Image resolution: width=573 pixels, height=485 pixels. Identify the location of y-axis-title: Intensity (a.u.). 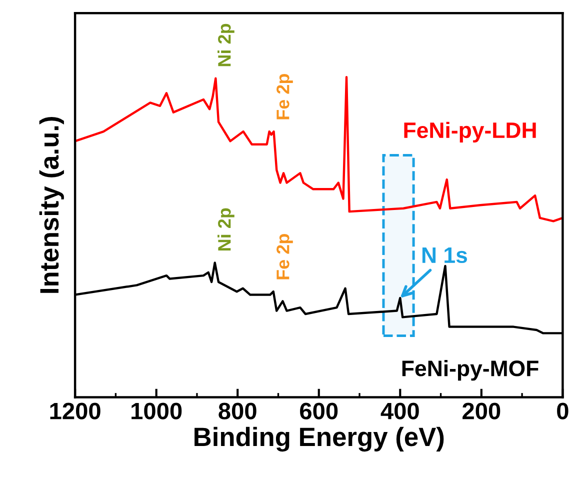
(51, 205).